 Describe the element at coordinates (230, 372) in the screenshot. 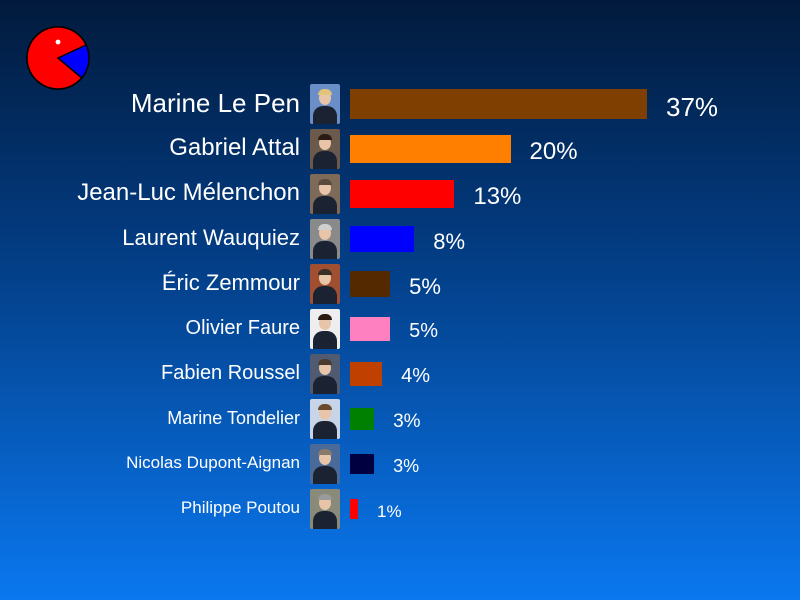

I see `candidate-name-label: Fabien Roussel` at that location.